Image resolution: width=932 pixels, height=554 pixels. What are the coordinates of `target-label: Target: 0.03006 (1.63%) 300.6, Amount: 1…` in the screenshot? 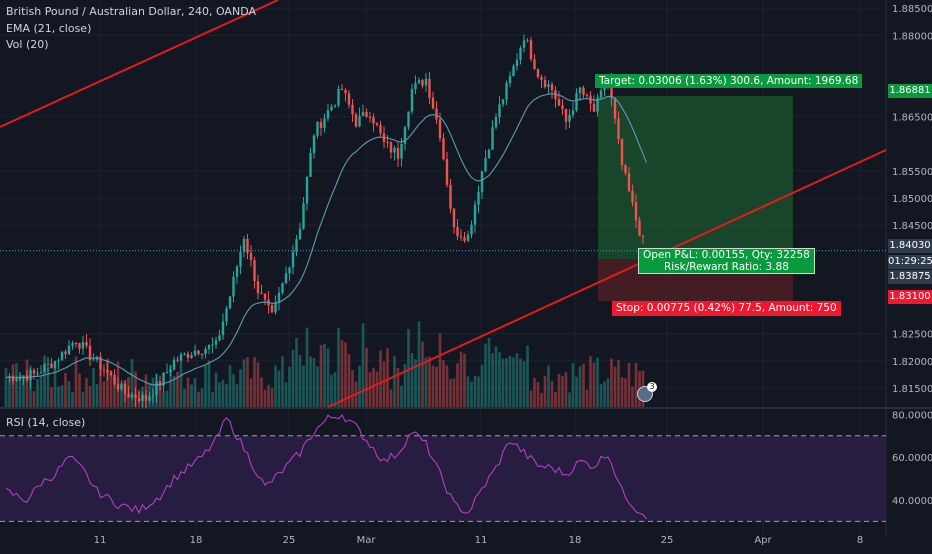 It's located at (729, 81).